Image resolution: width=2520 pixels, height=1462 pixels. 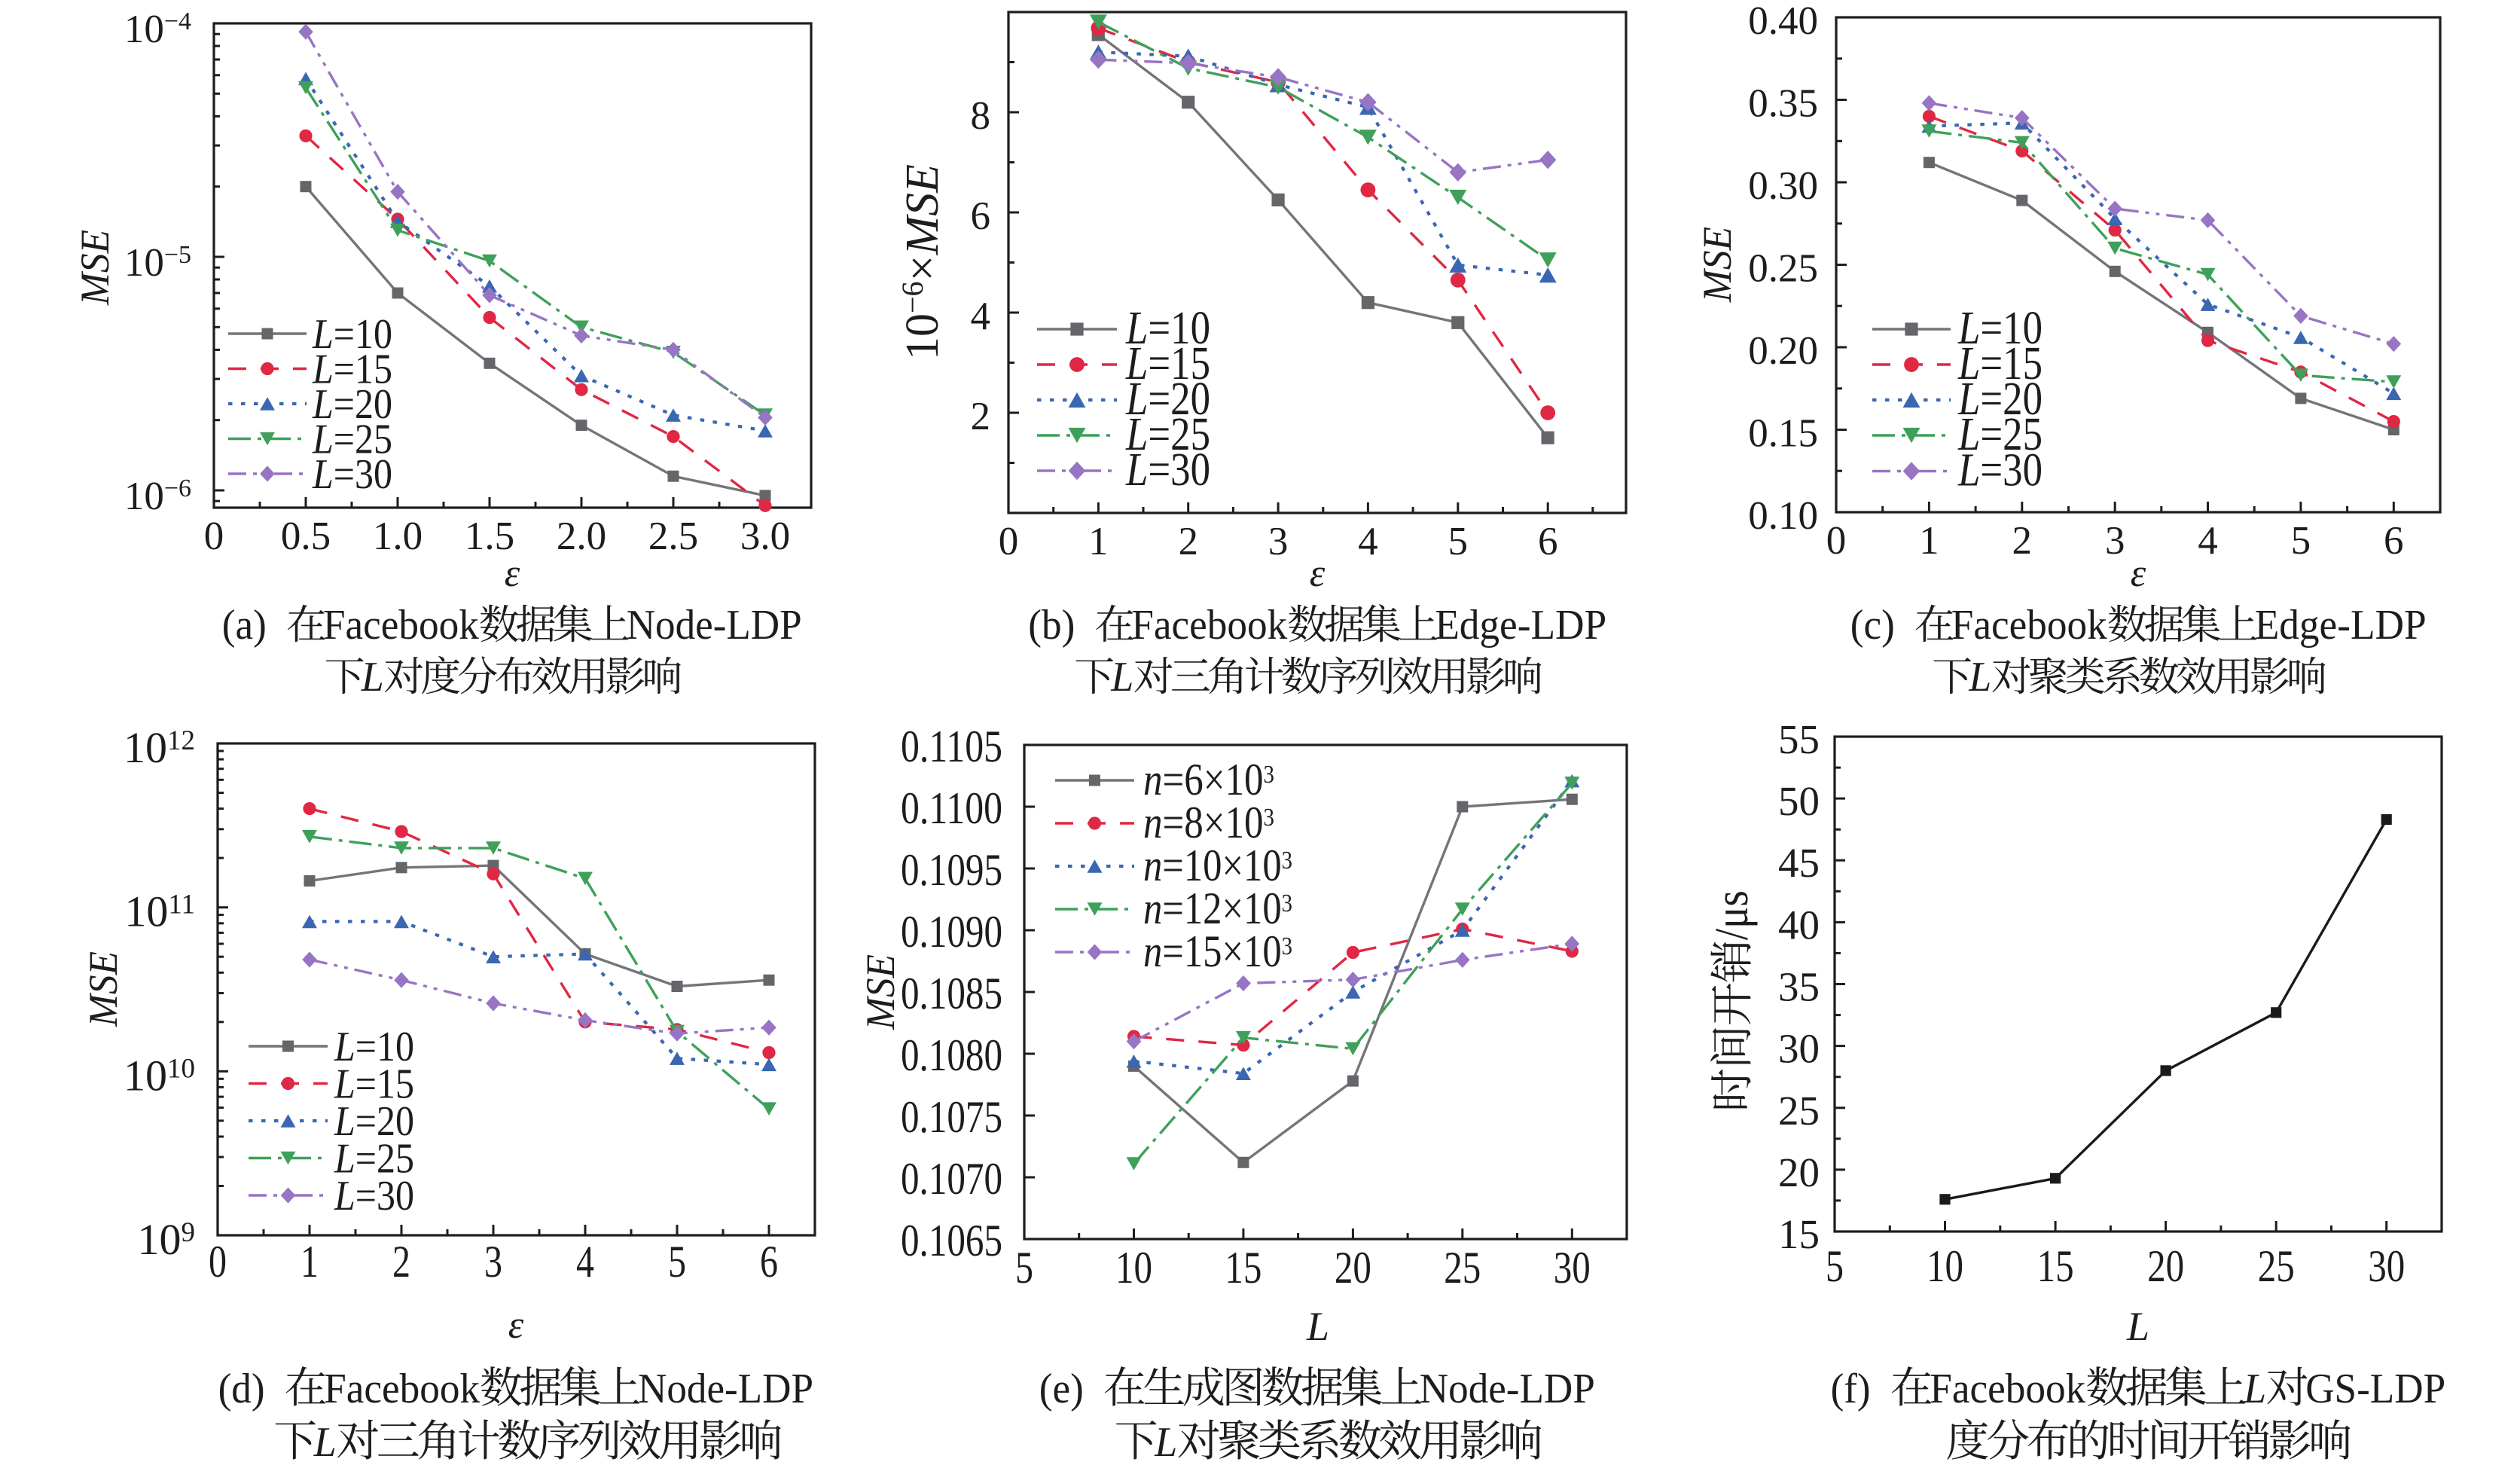 I want to click on svg-text: 40, so click(x=1799, y=925).